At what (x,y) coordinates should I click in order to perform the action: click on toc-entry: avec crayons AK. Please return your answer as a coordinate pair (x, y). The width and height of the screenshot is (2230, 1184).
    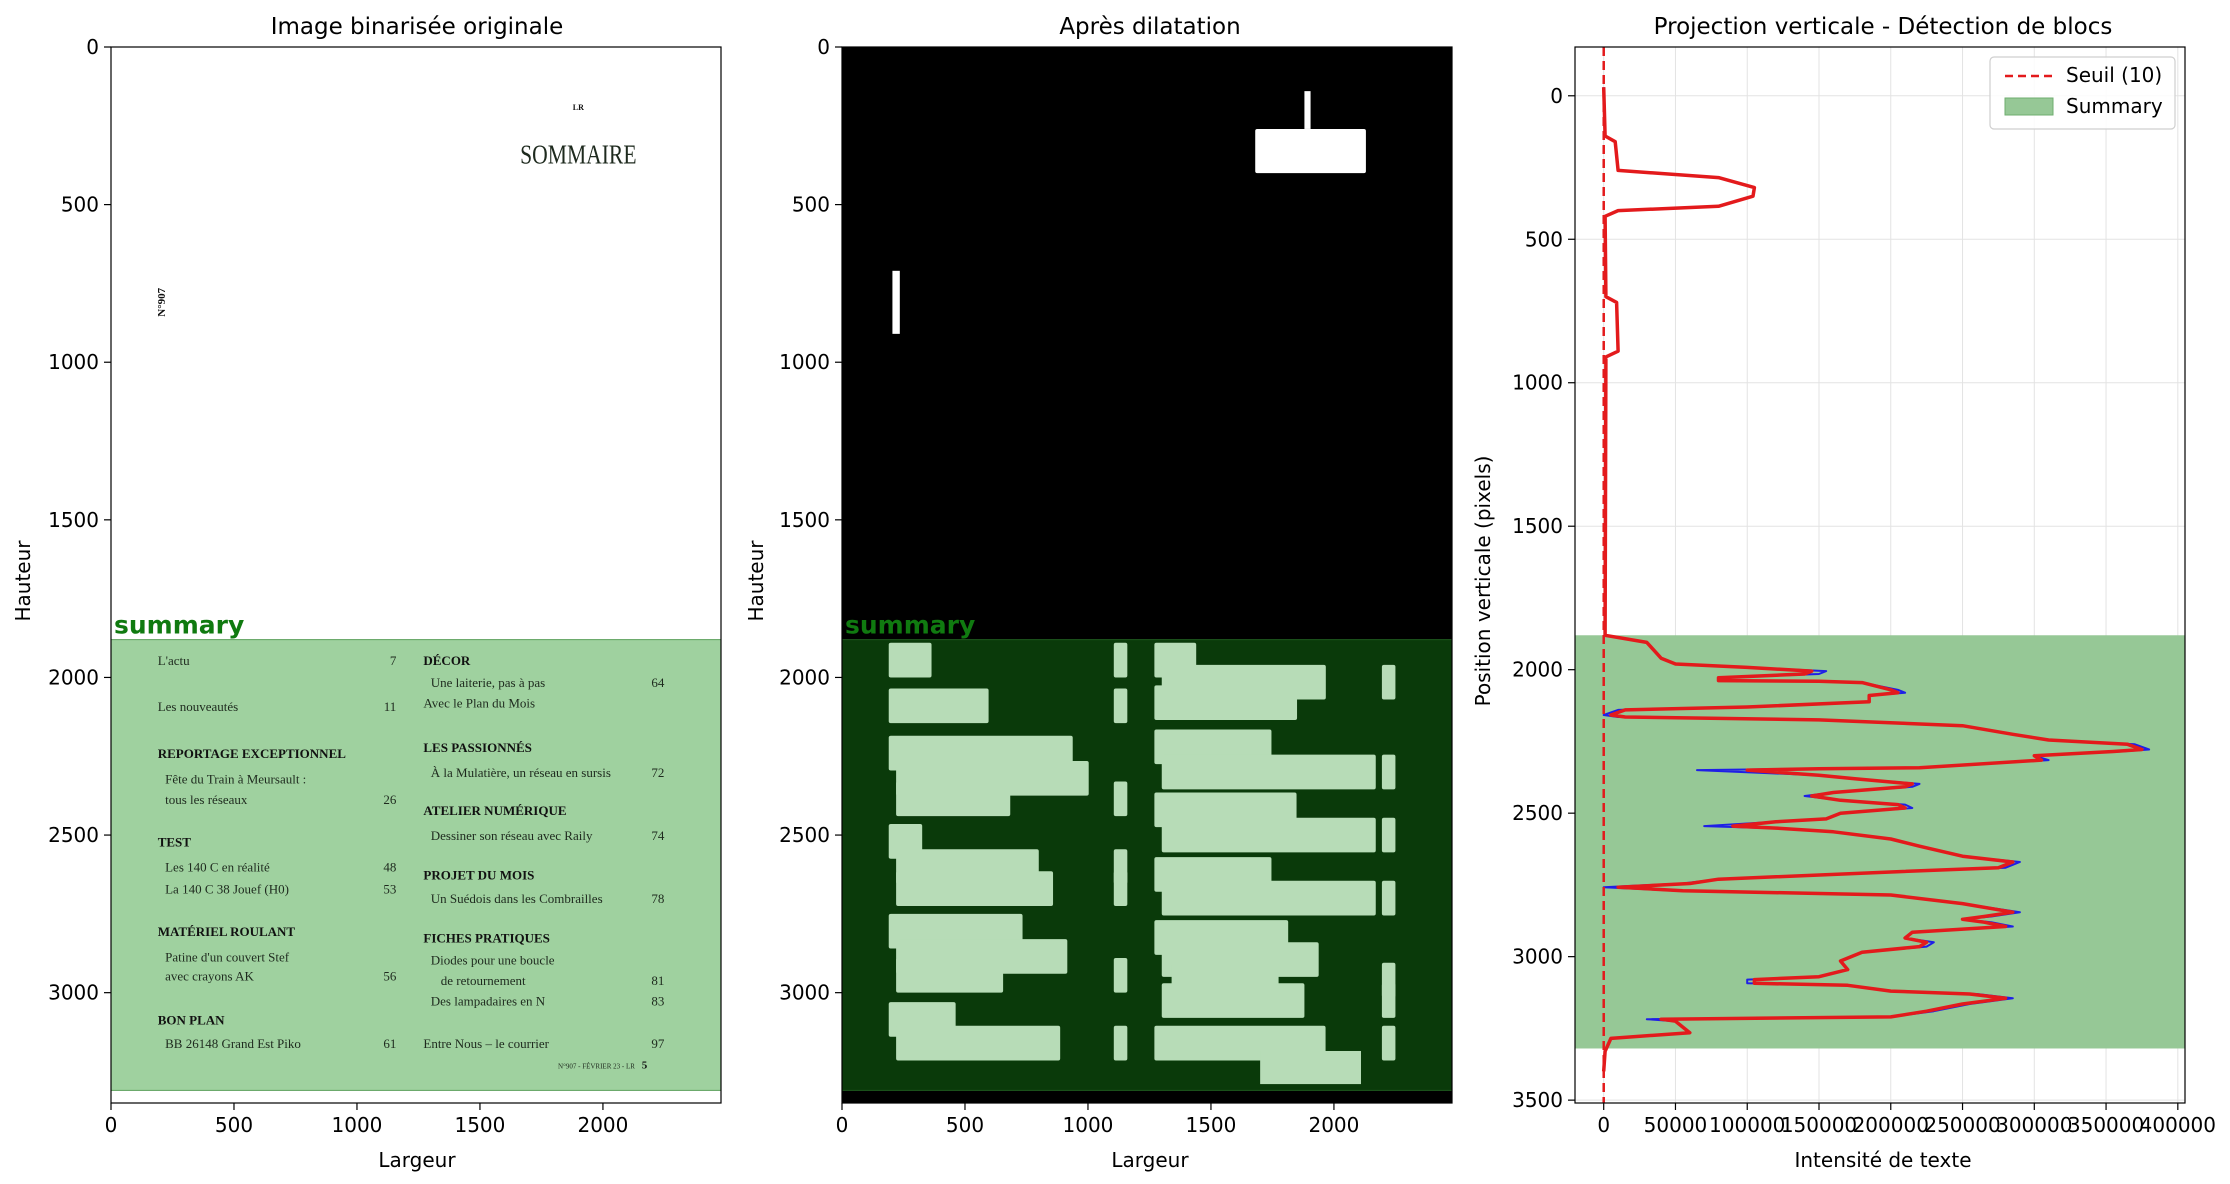
    Looking at the image, I should click on (209, 975).